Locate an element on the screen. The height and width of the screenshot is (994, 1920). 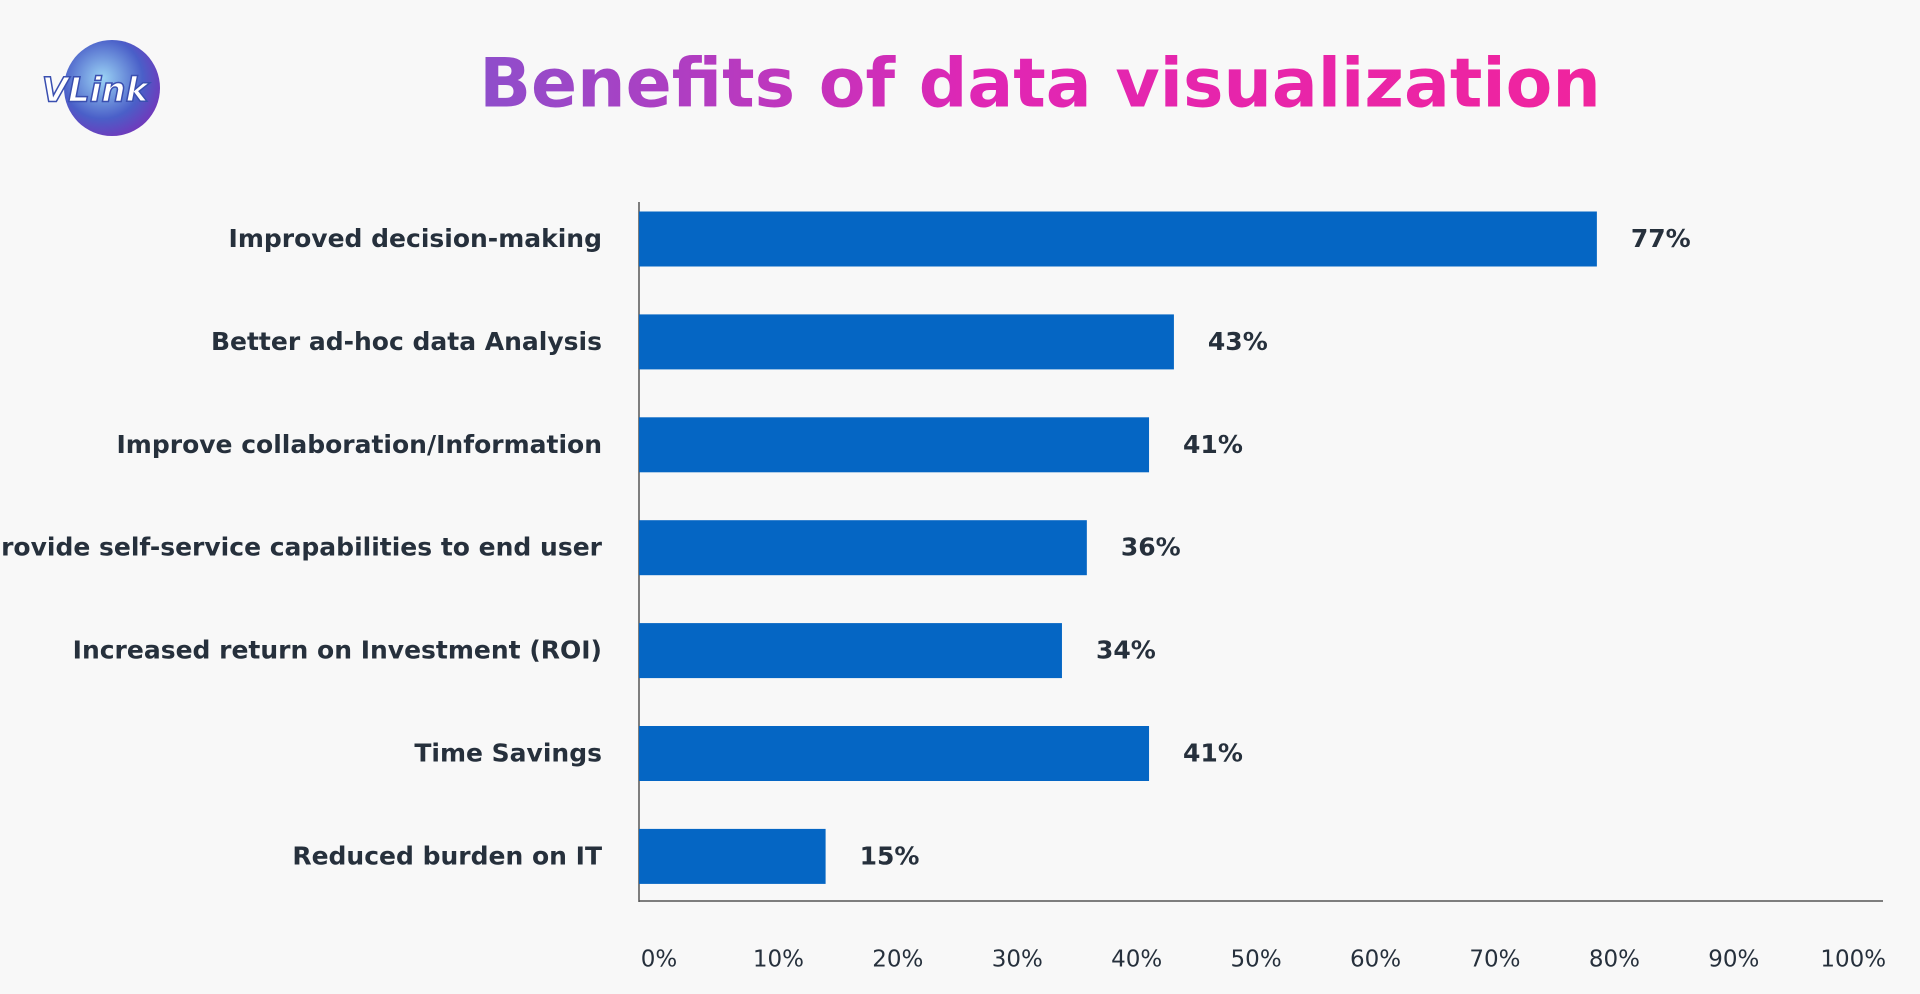
category-label: Better ad-hoc data Analysis is located at coordinates (406, 341).